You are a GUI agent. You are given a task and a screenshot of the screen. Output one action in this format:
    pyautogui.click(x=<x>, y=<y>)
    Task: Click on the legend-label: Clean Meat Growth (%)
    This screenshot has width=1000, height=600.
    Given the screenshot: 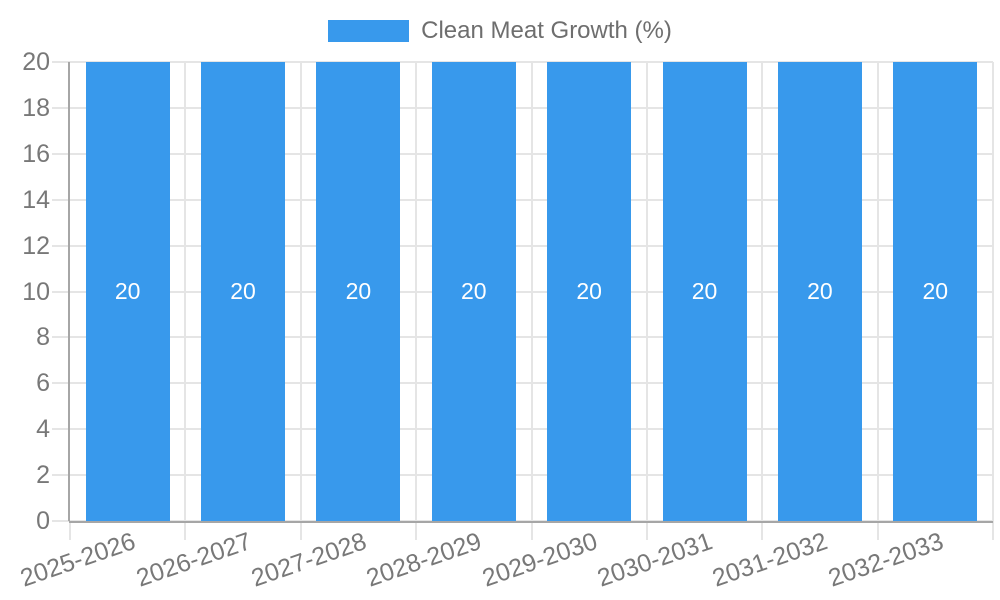 What is the action you would take?
    pyautogui.click(x=546, y=30)
    